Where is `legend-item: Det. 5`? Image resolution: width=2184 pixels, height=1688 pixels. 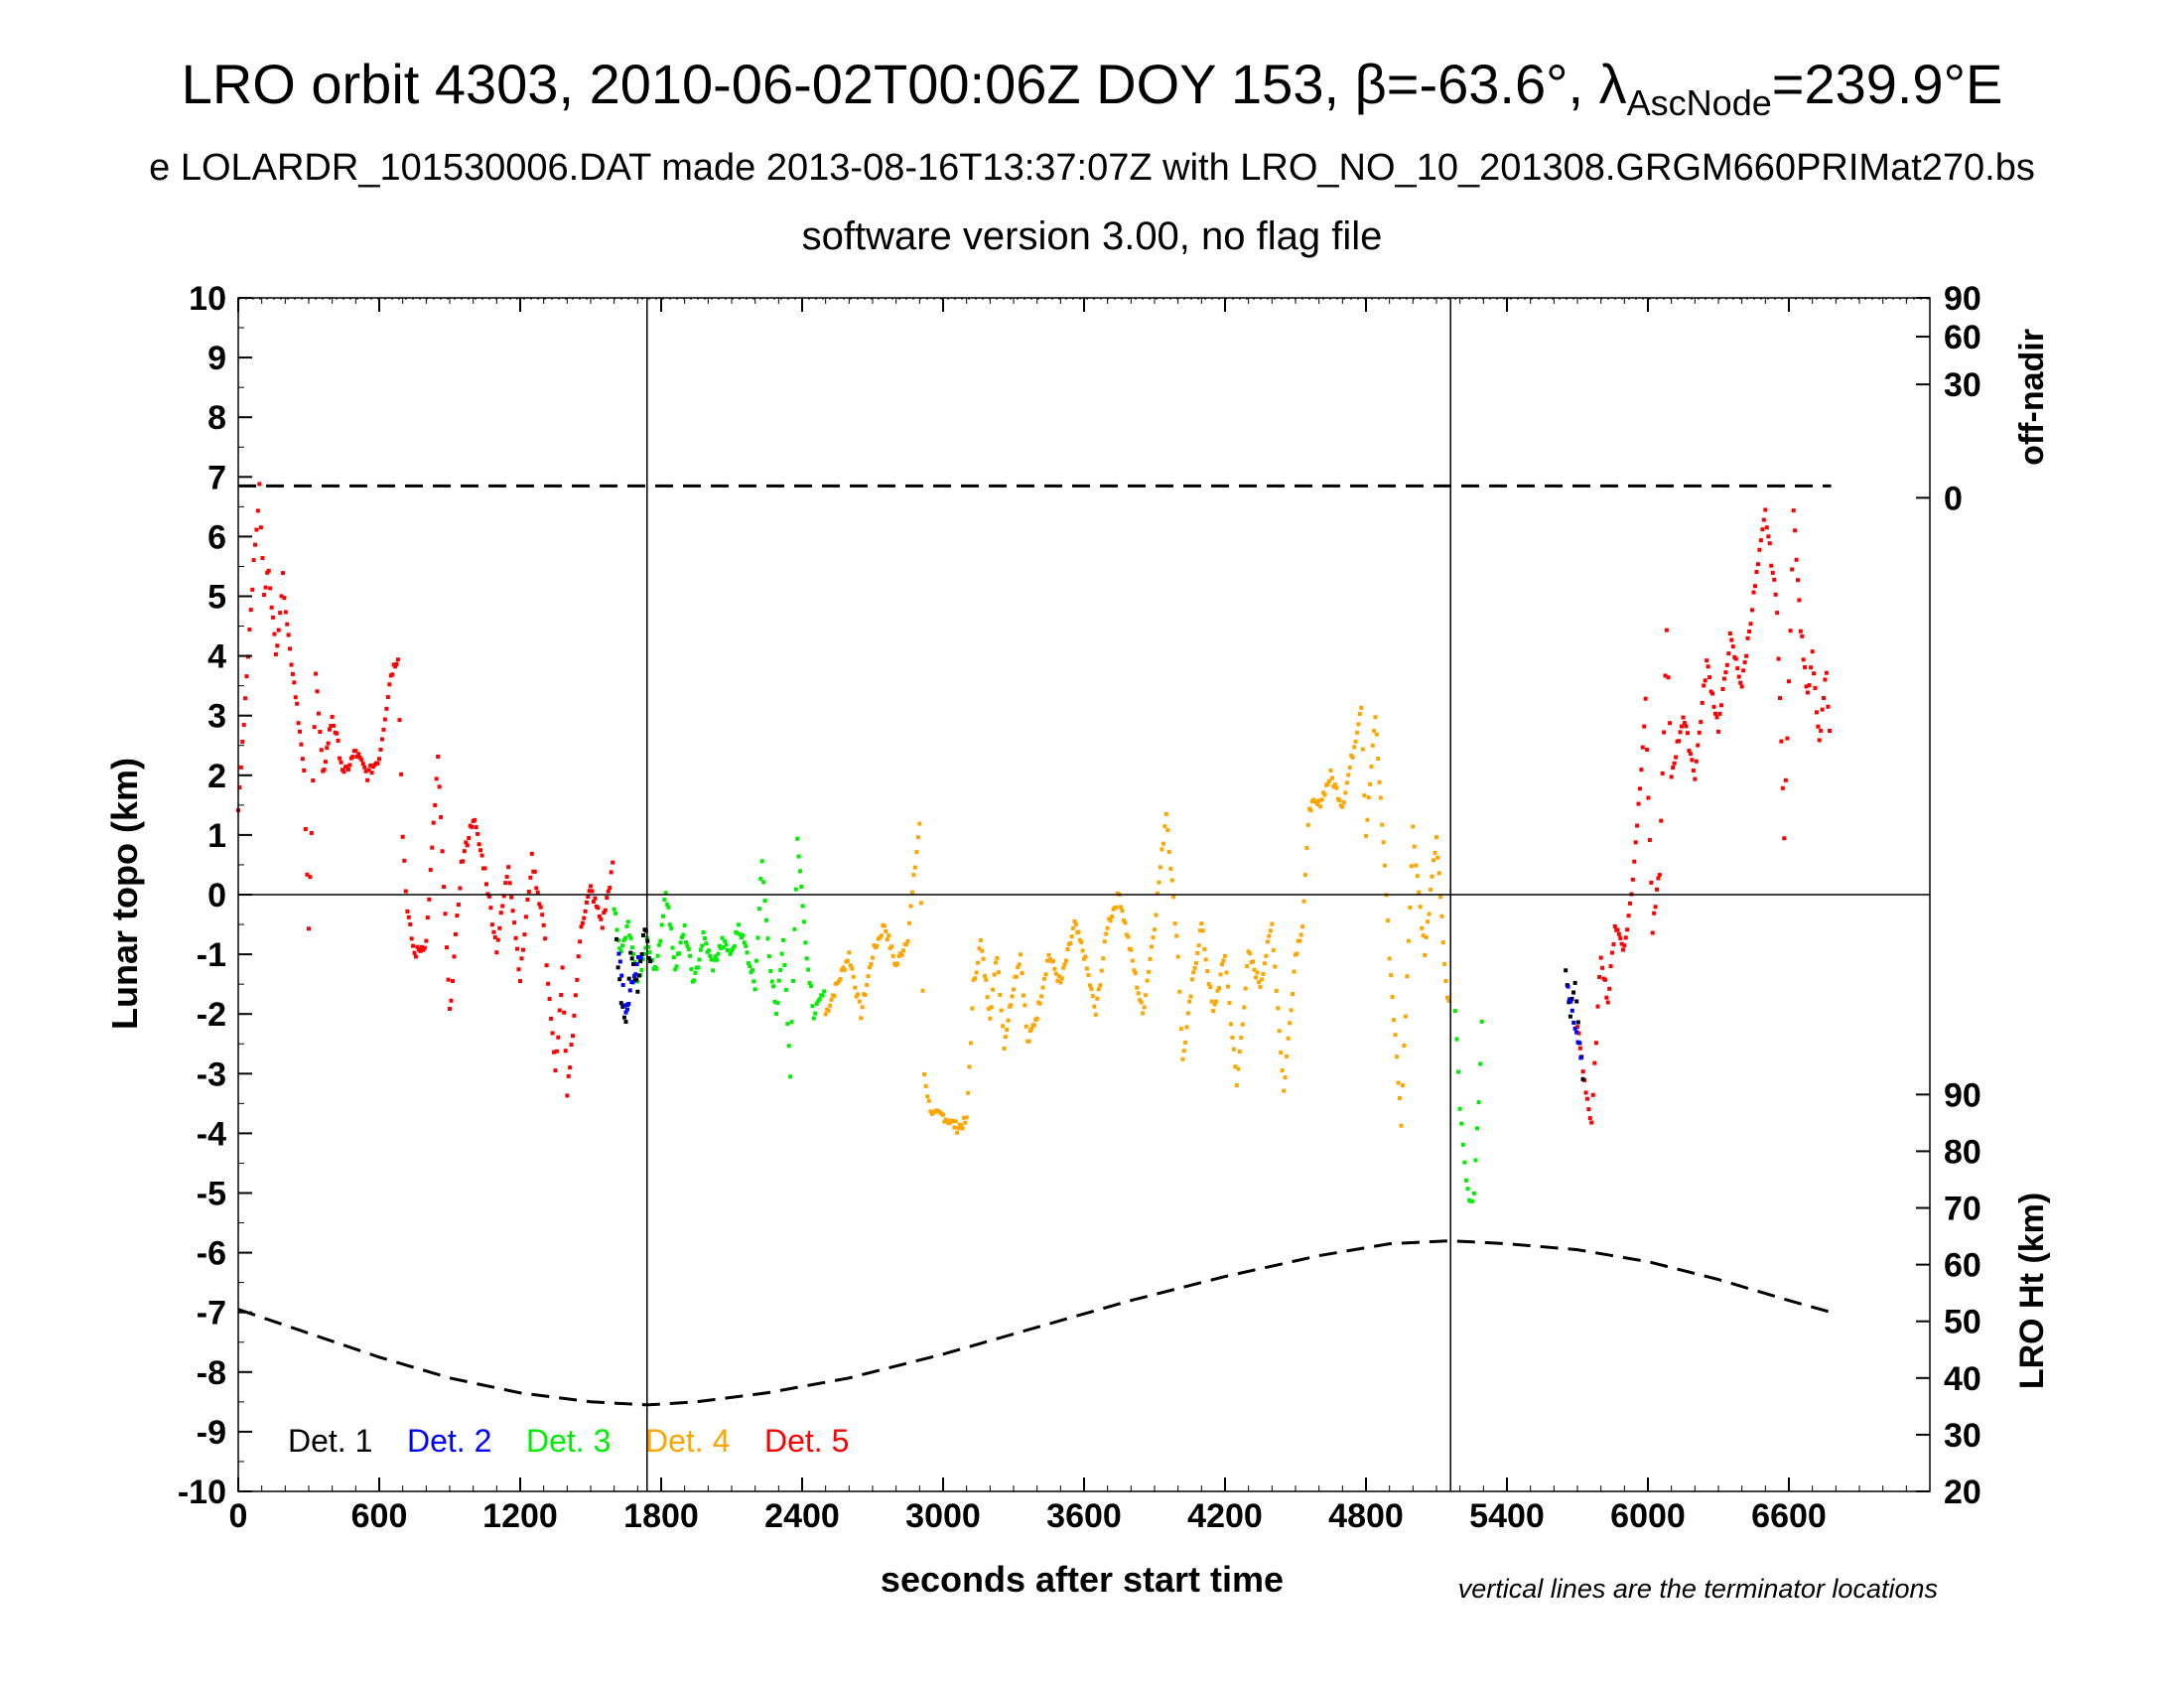
legend-item: Det. 5 is located at coordinates (806, 1441).